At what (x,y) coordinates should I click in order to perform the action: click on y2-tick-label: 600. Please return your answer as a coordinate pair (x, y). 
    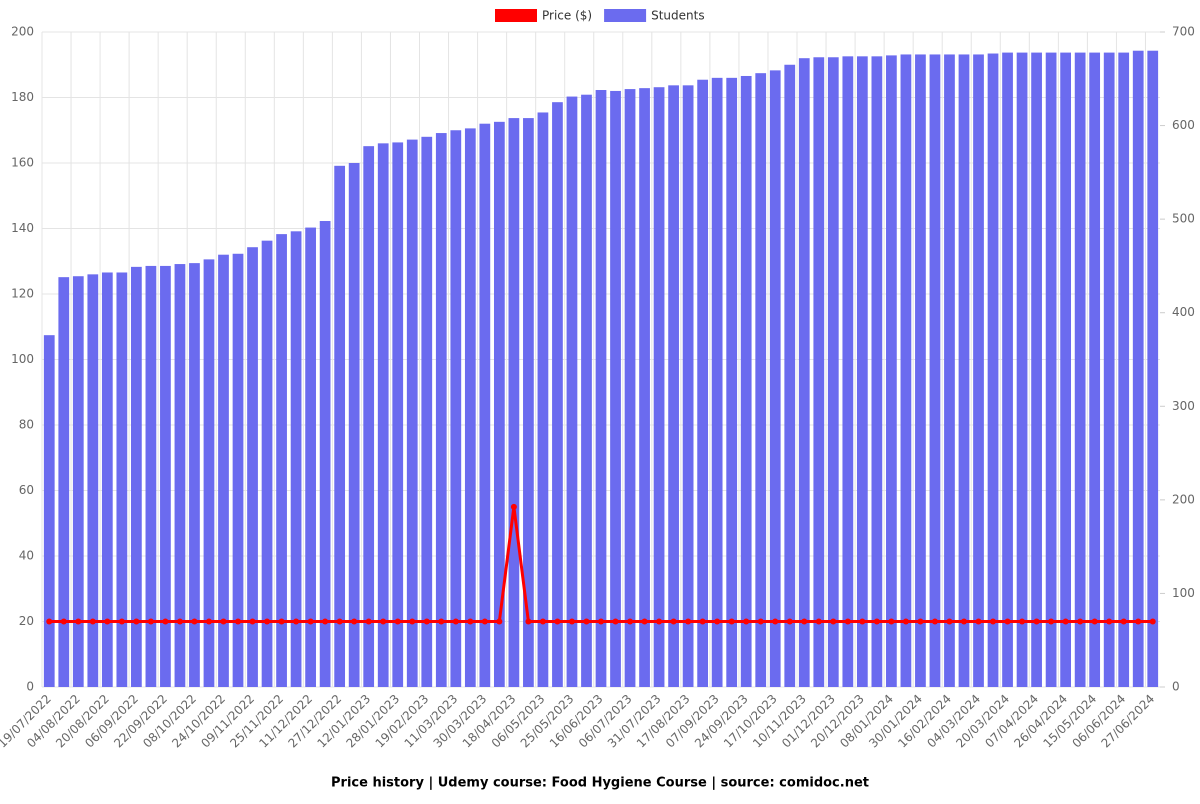
    Looking at the image, I should click on (1183, 125).